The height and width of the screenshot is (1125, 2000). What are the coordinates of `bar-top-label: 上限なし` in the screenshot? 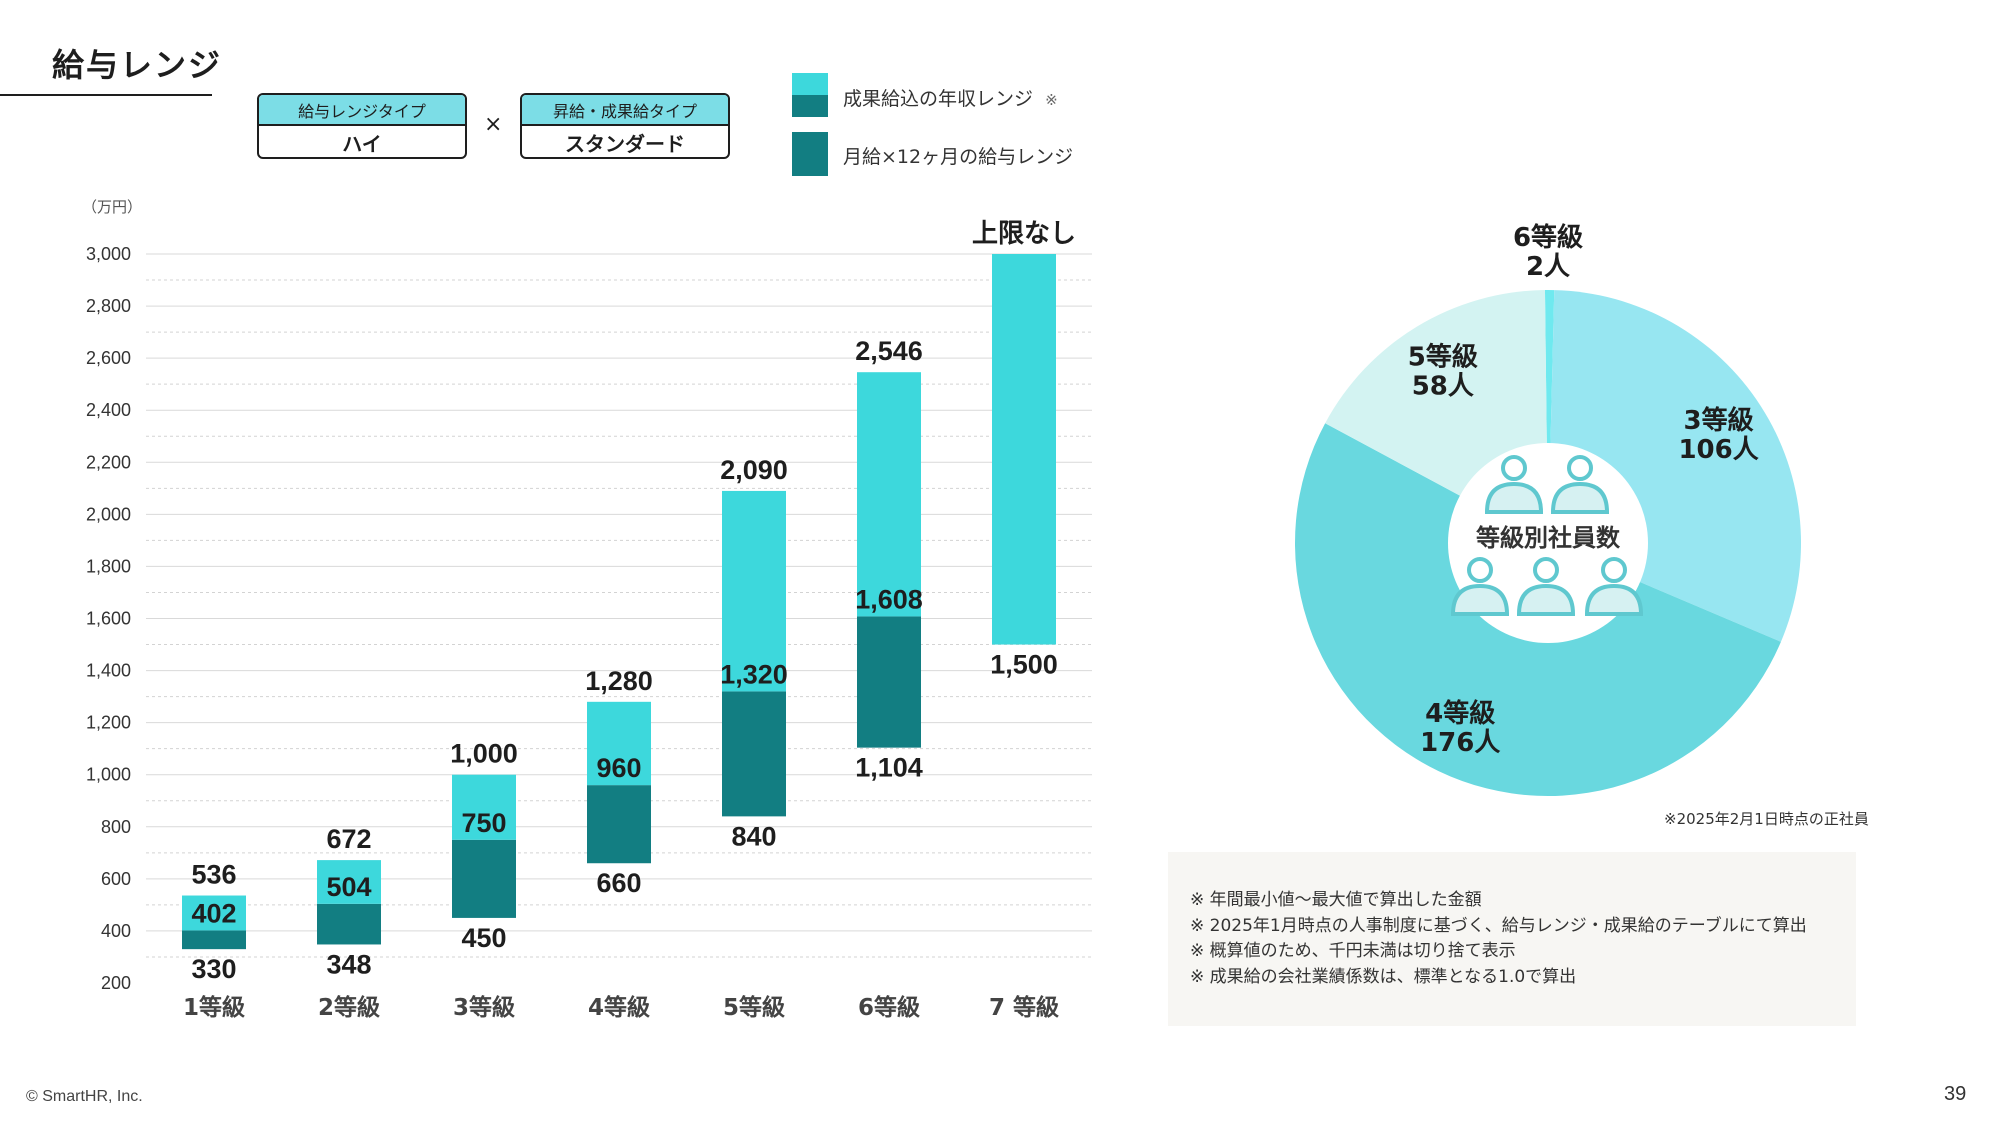 It's located at (1024, 234).